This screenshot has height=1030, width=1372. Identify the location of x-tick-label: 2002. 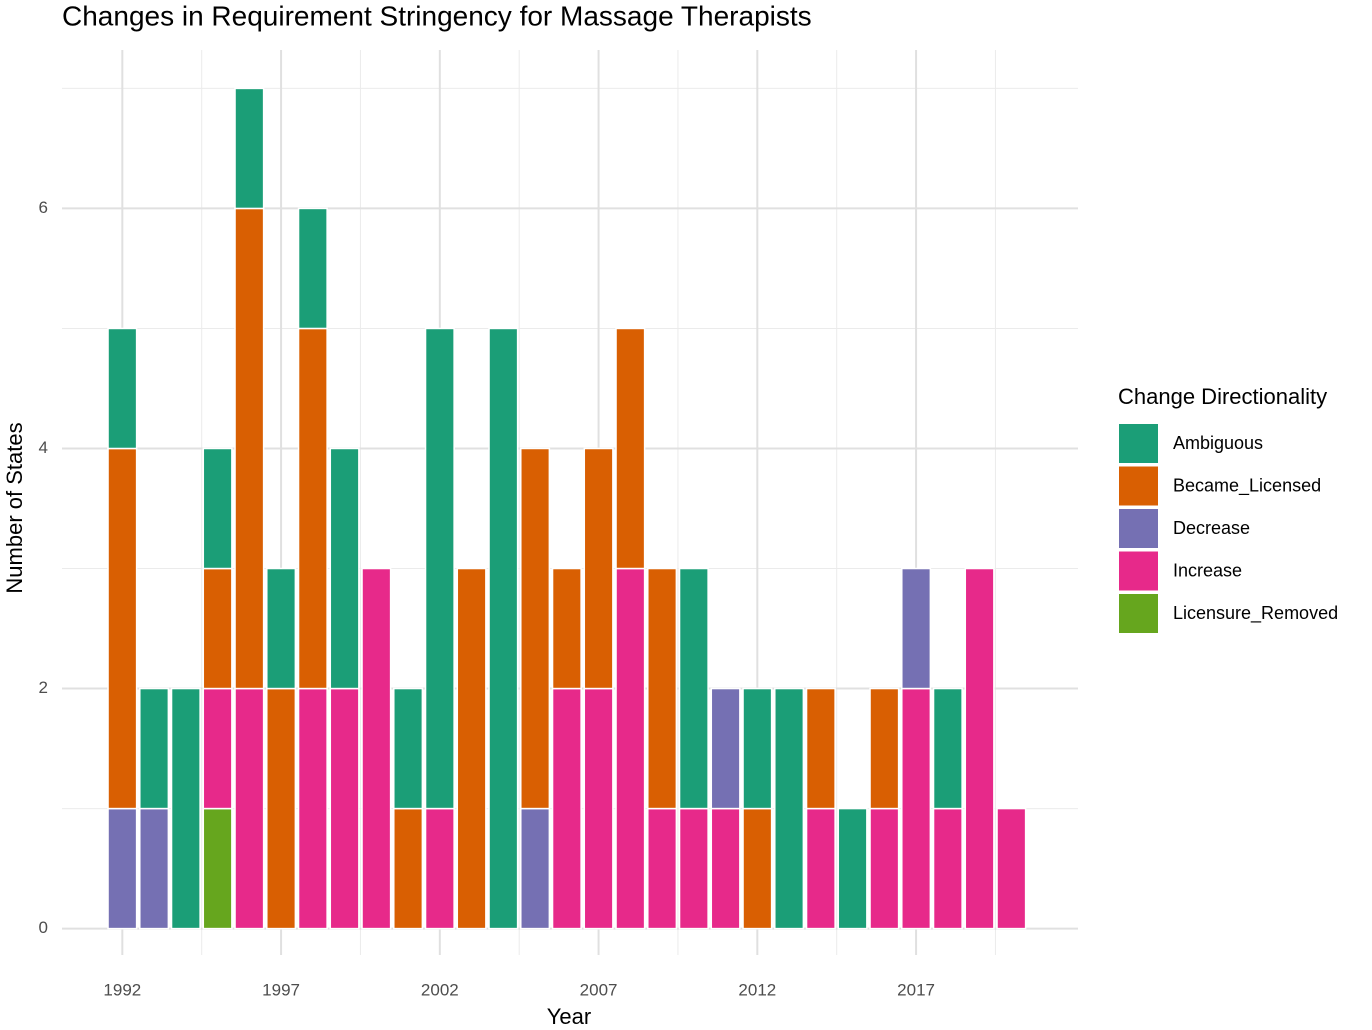
(440, 989).